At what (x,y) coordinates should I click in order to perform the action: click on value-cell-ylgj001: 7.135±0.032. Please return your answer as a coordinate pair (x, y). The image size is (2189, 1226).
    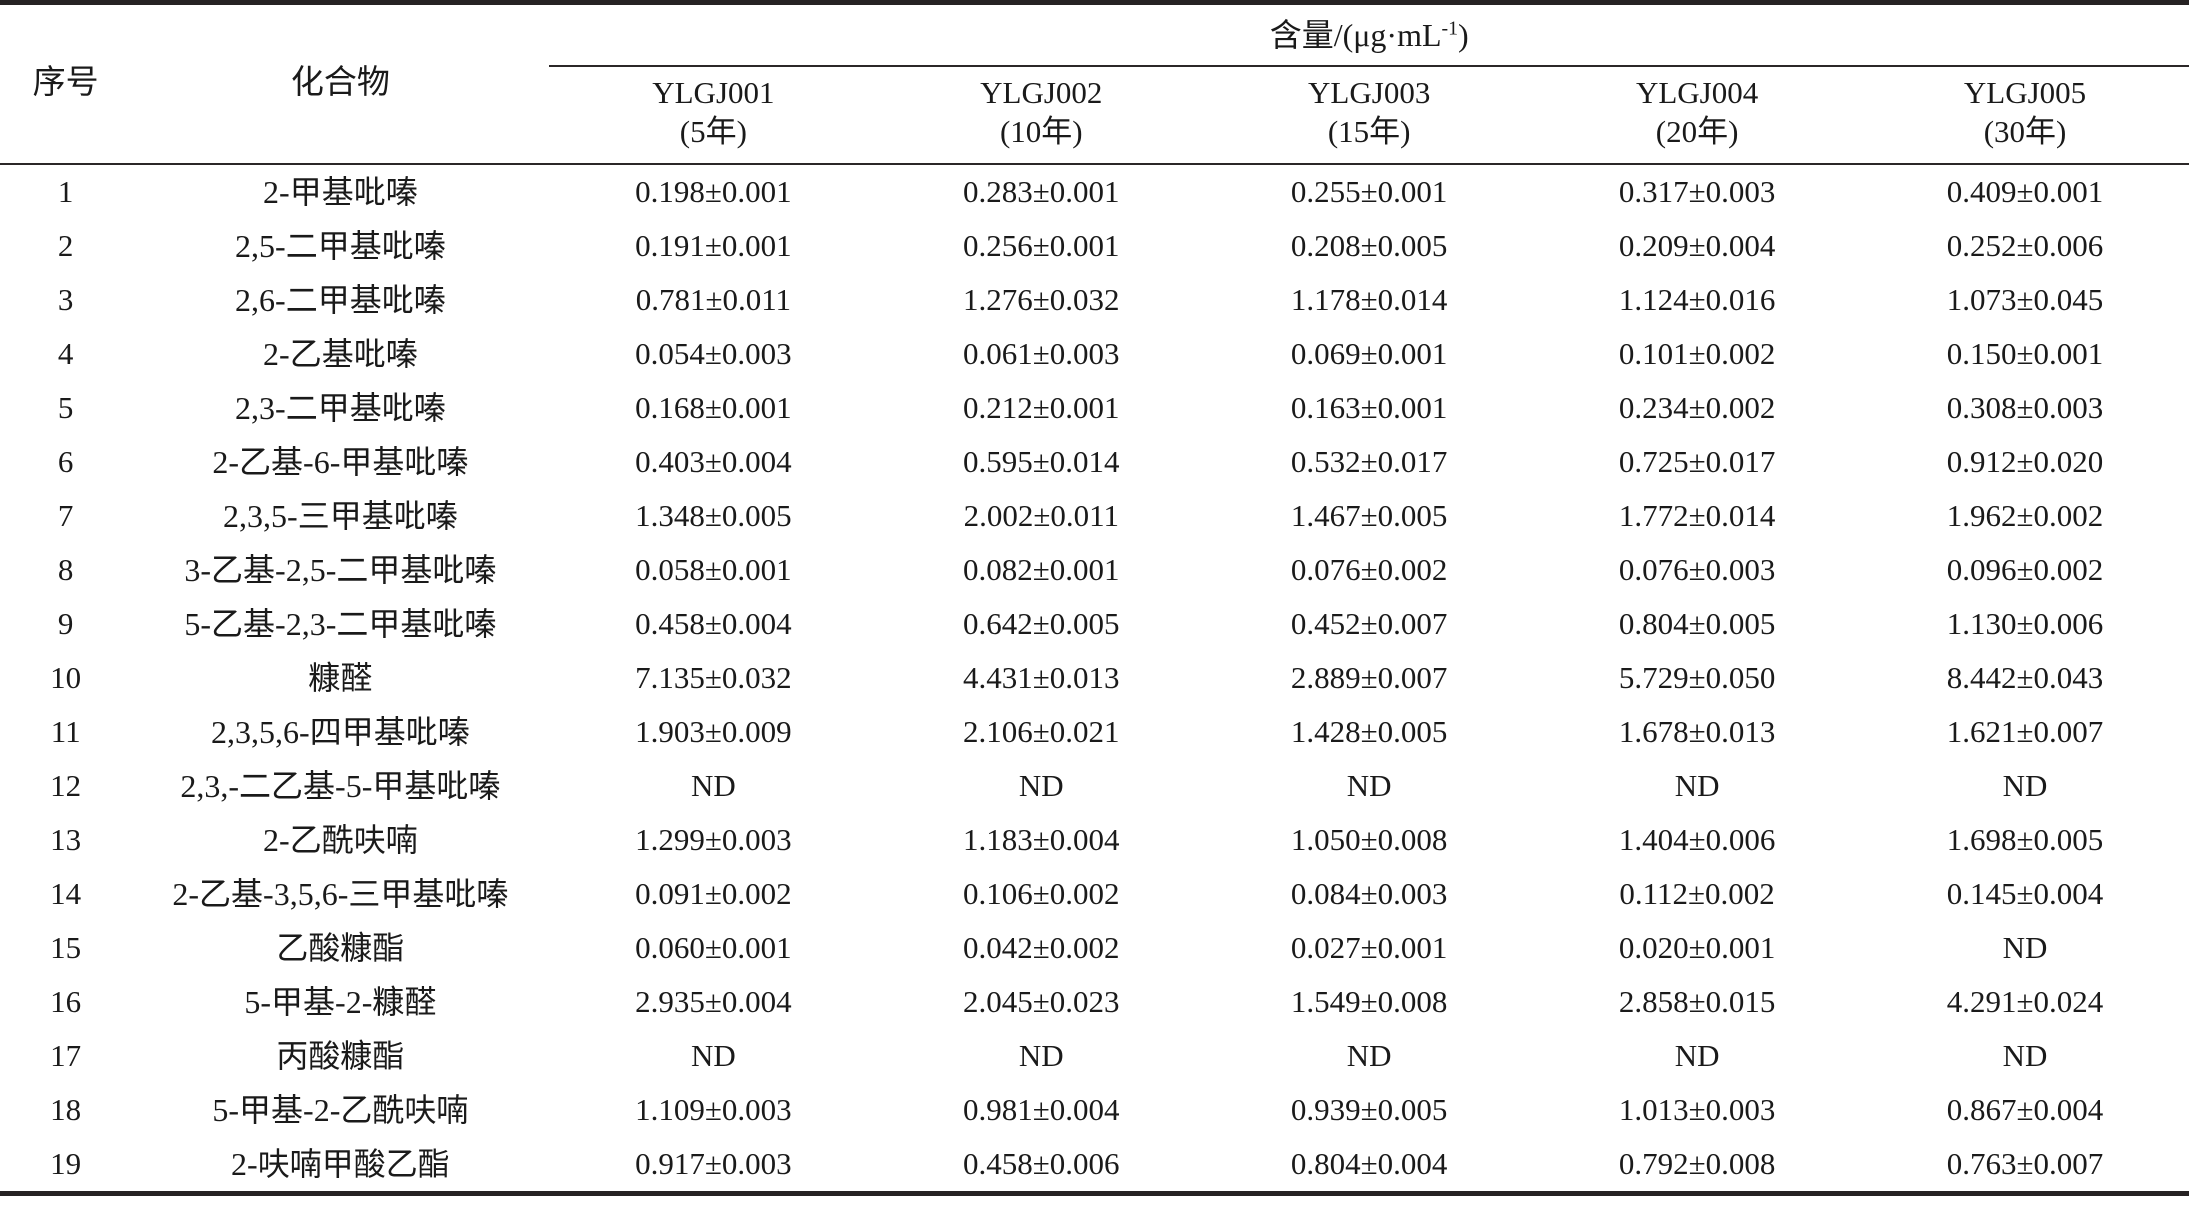
    Looking at the image, I should click on (713, 677).